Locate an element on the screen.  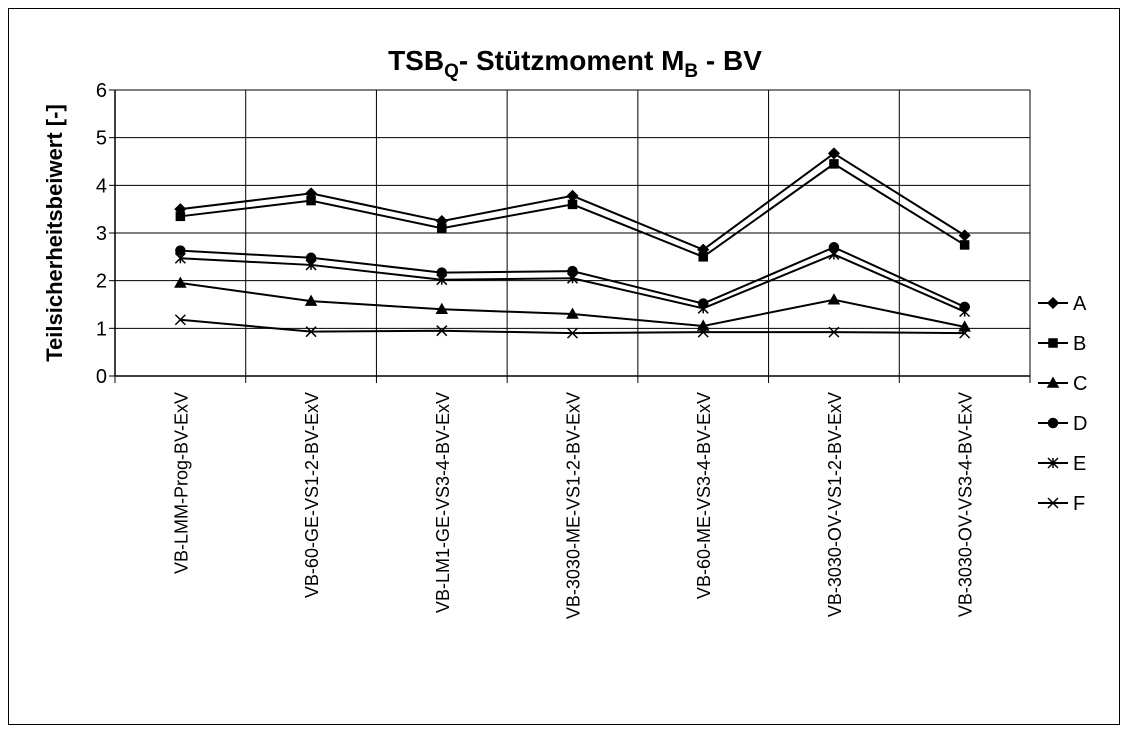
x-tick-label: VB-3030-ME-VS1-2-BV-ExV is located at coordinates (574, 505).